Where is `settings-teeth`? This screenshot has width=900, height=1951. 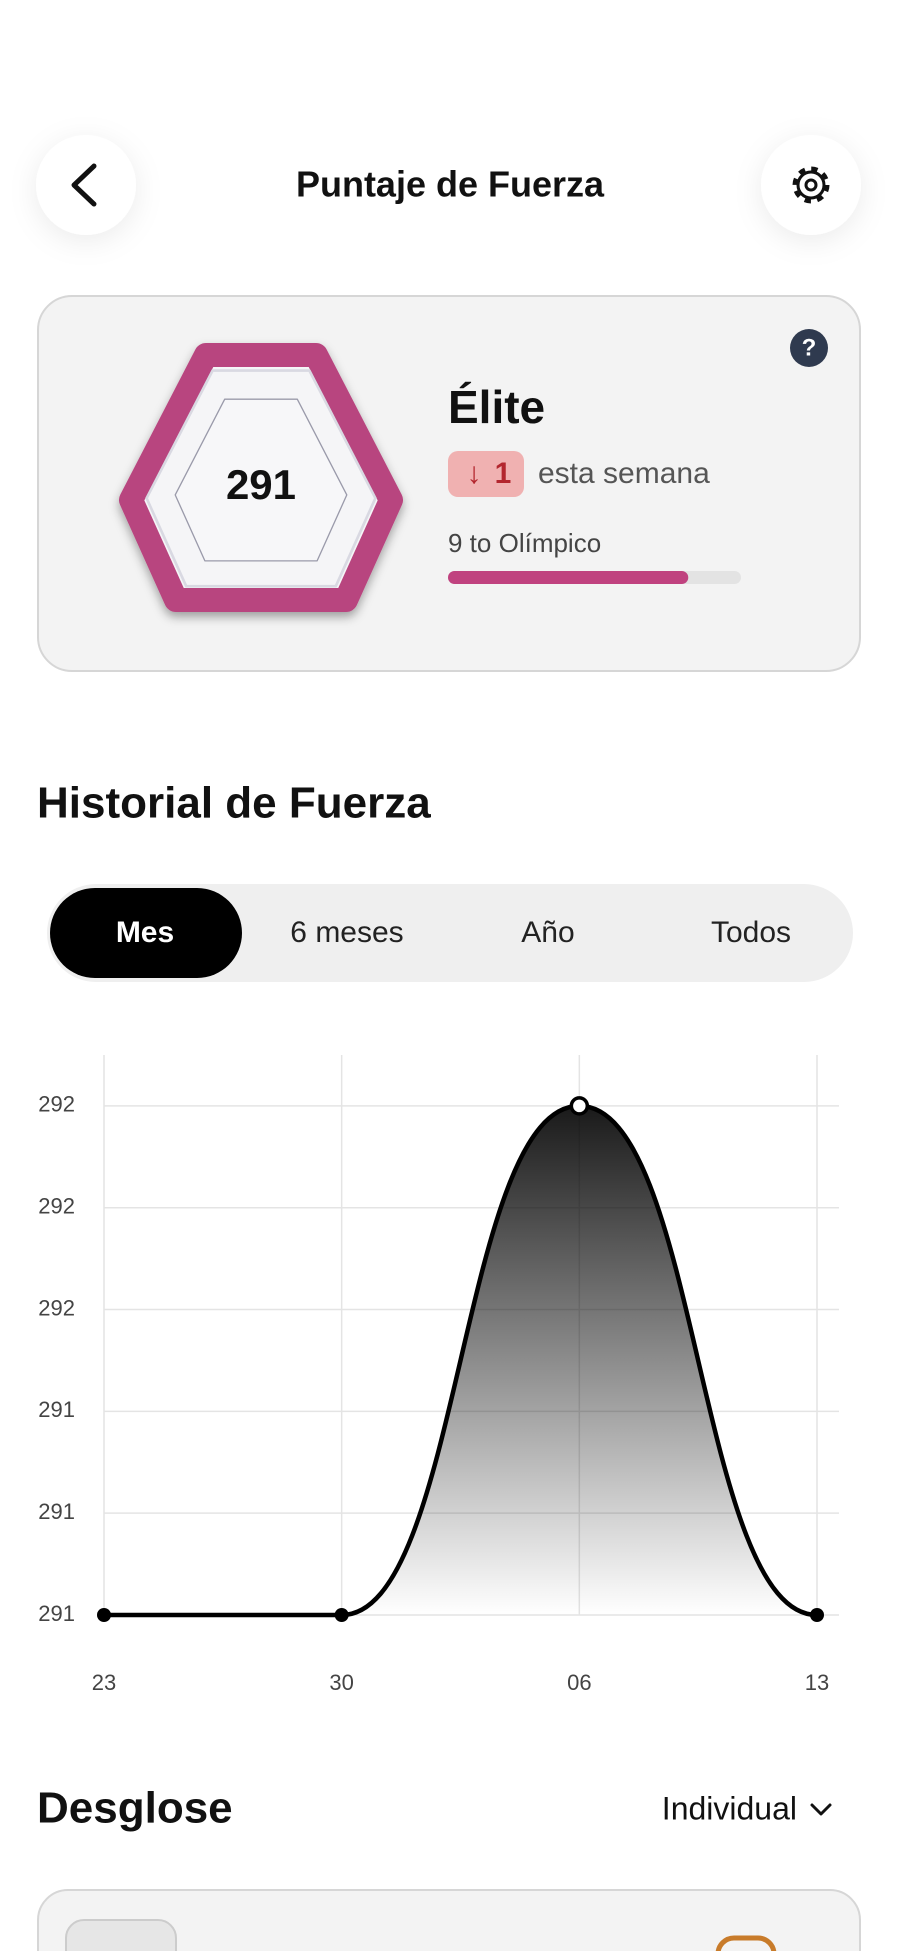
settings-teeth is located at coordinates (811, 185).